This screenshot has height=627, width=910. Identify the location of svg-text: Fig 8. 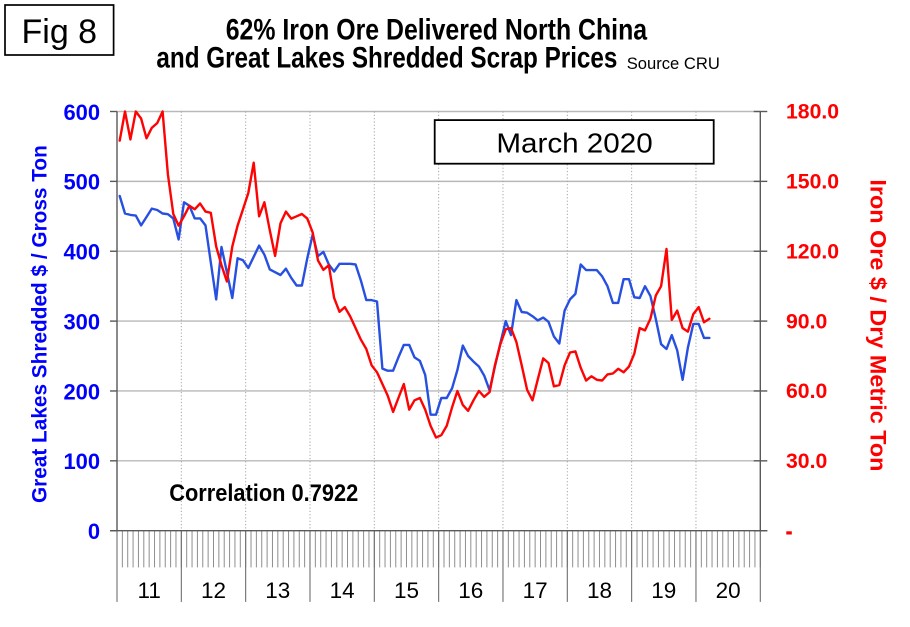
(60, 32).